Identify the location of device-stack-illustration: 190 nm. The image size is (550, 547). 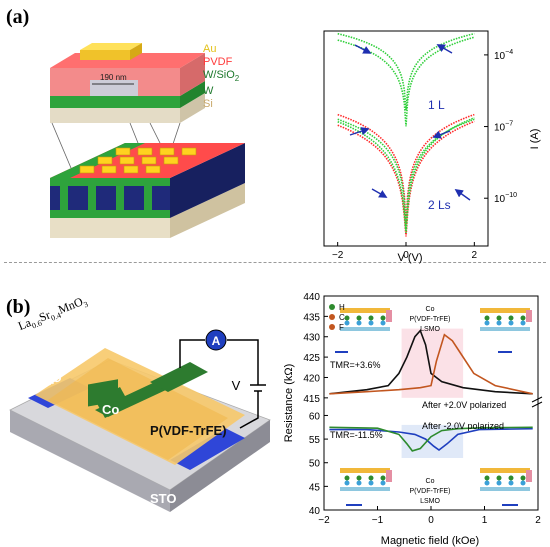
(147, 140).